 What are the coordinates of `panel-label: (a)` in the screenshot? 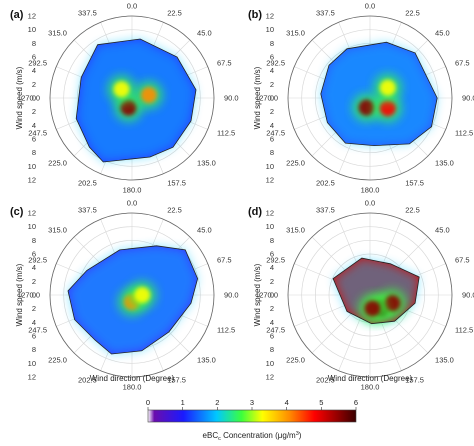 It's located at (17, 15).